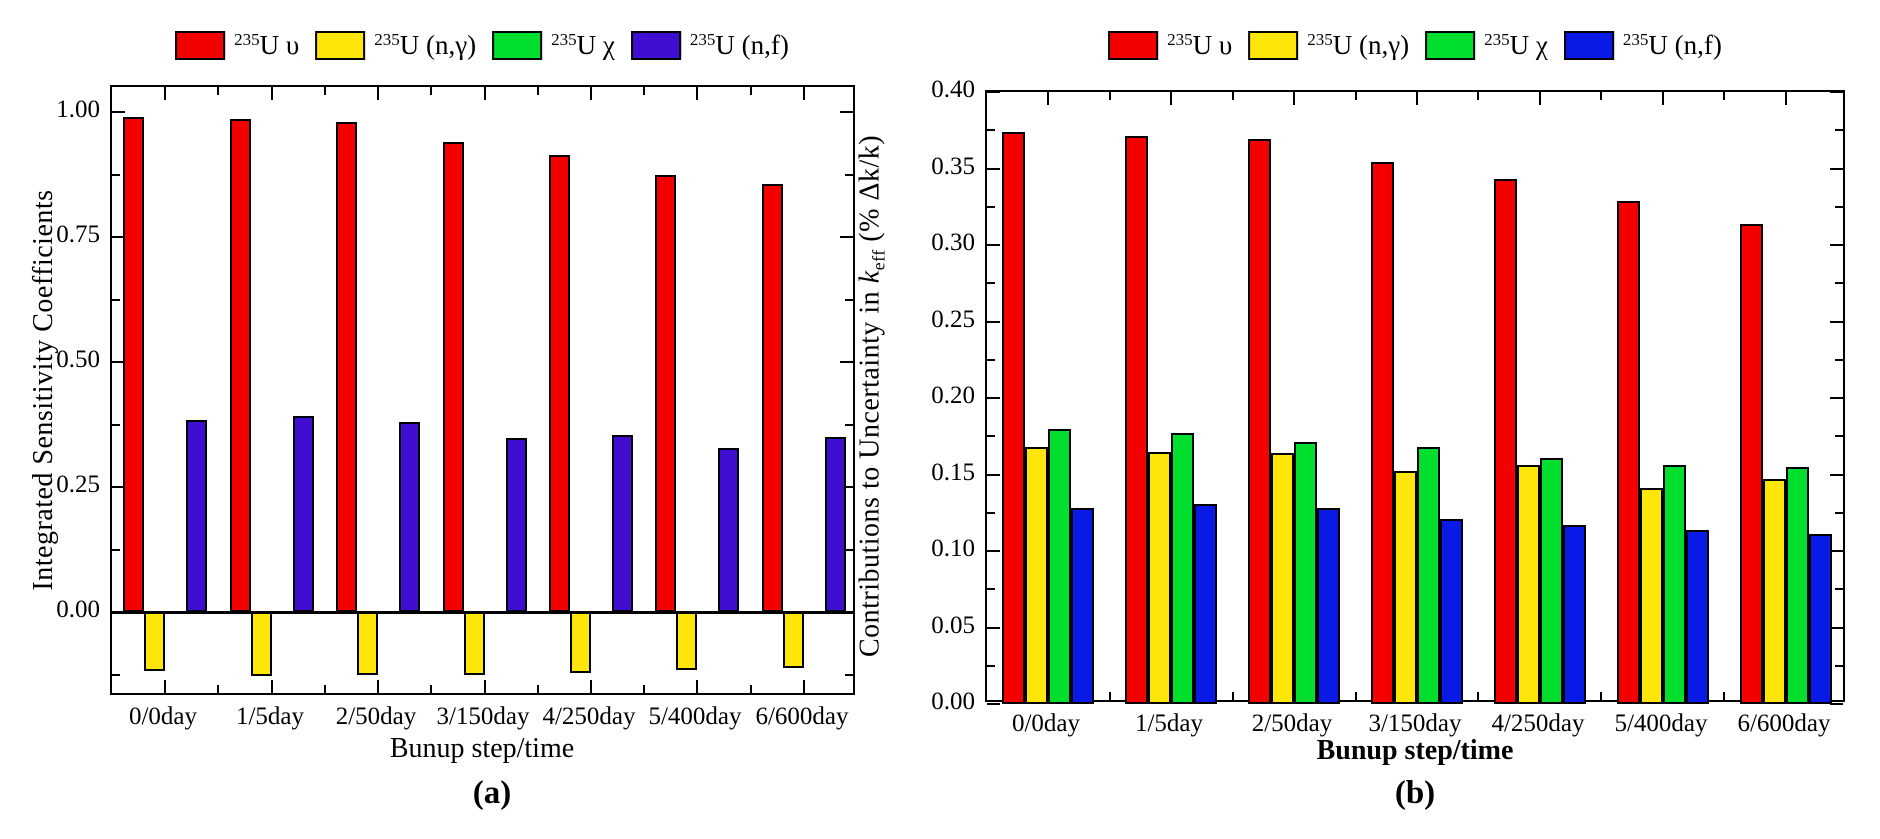 The width and height of the screenshot is (1880, 839). I want to click on legend-item: 235U χ, so click(553, 45).